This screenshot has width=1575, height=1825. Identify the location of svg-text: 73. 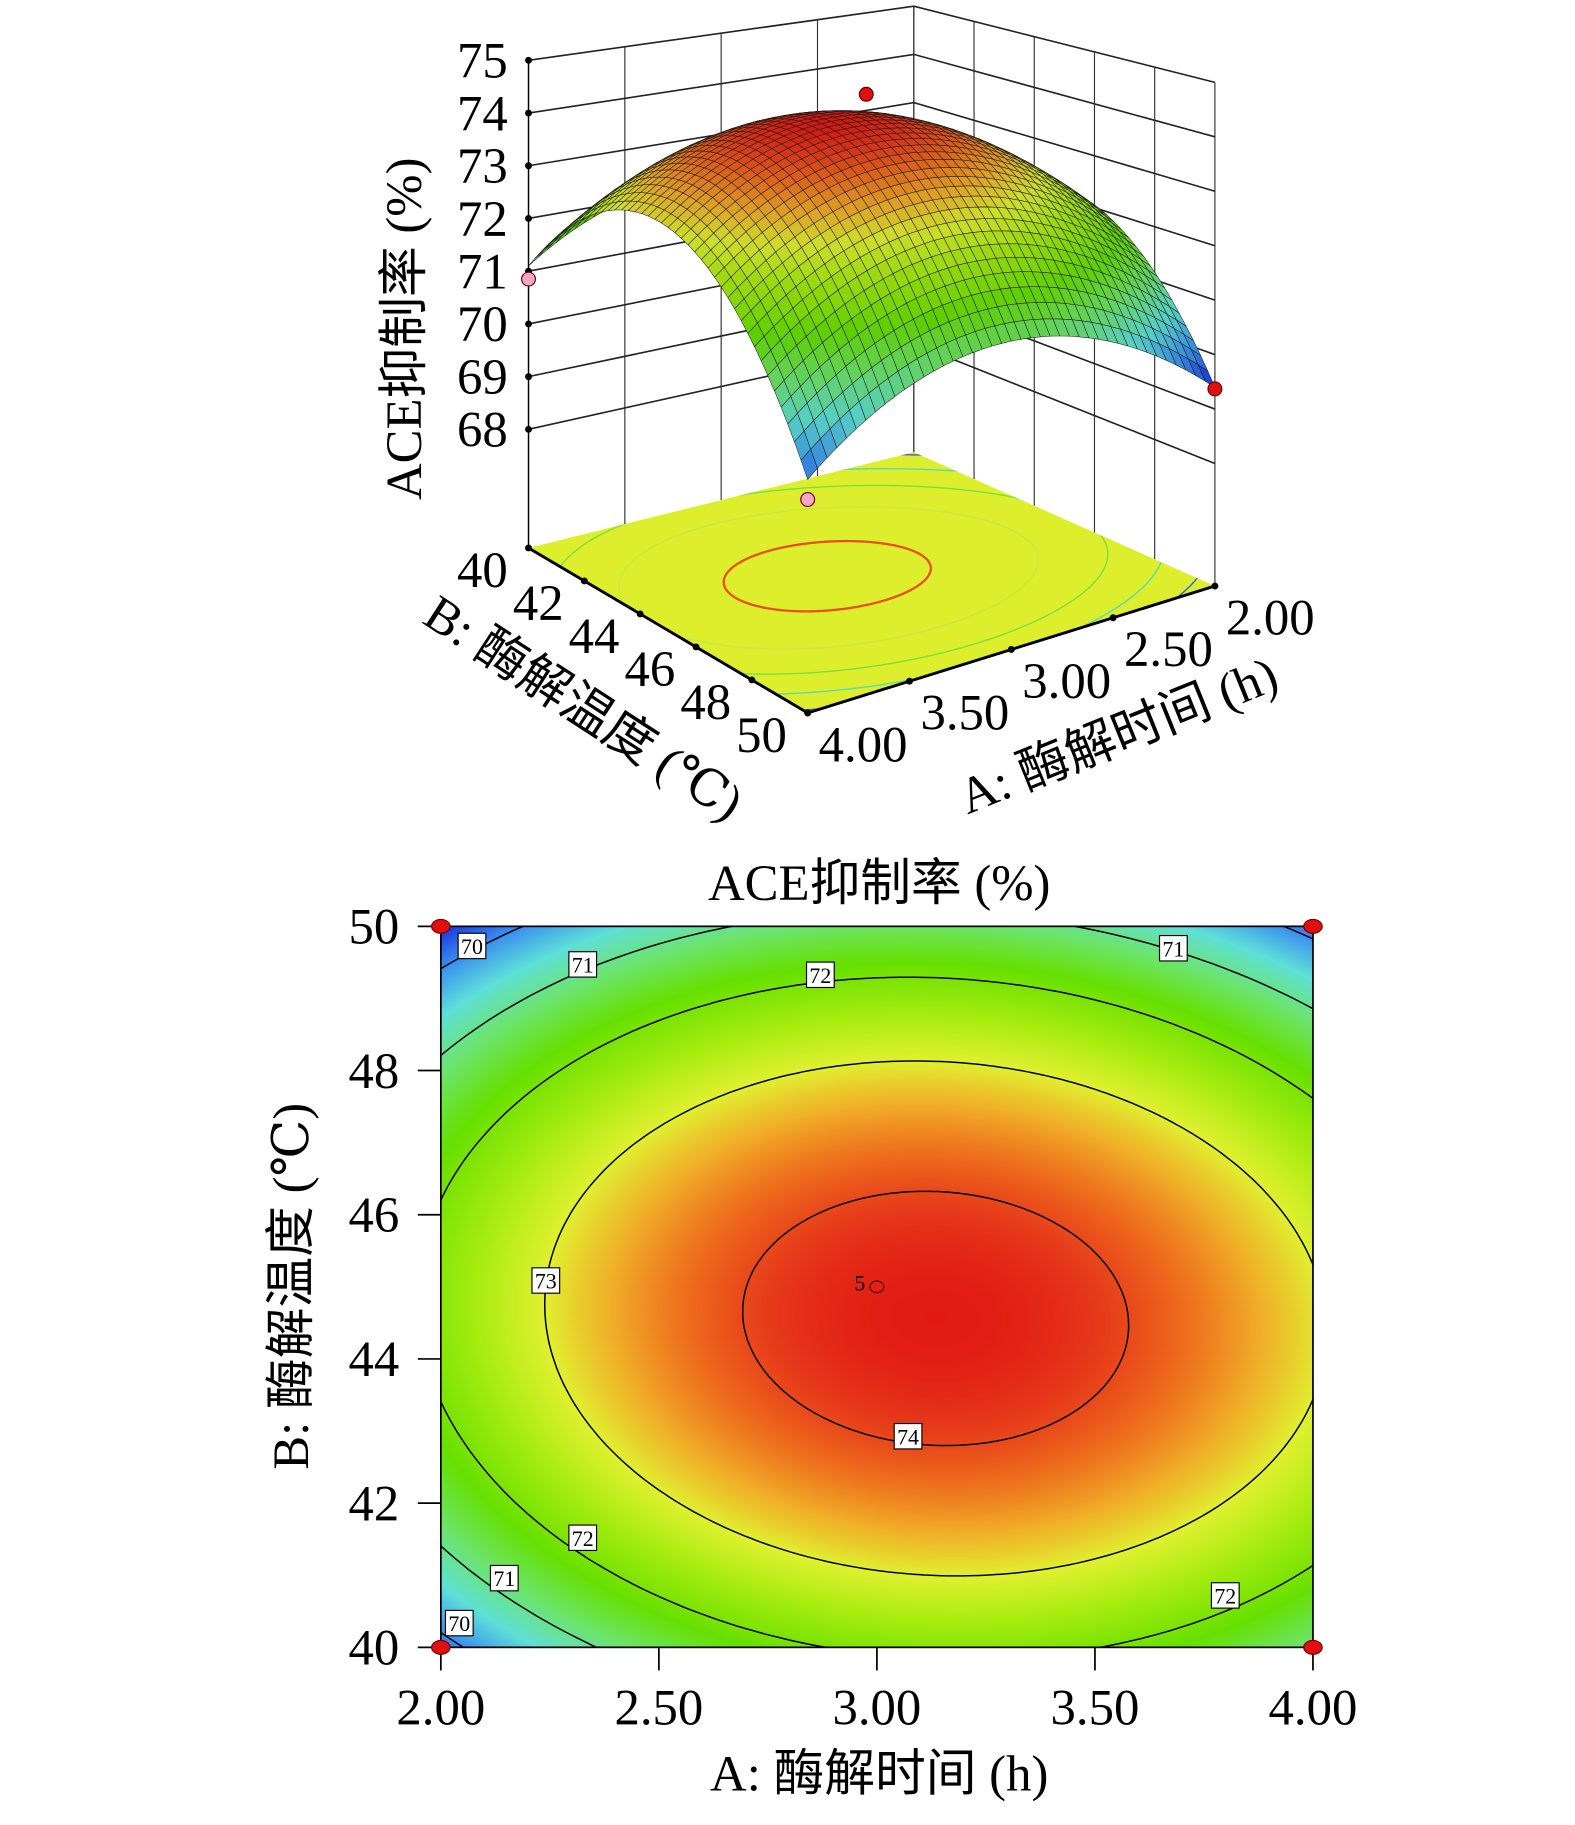
(546, 1281).